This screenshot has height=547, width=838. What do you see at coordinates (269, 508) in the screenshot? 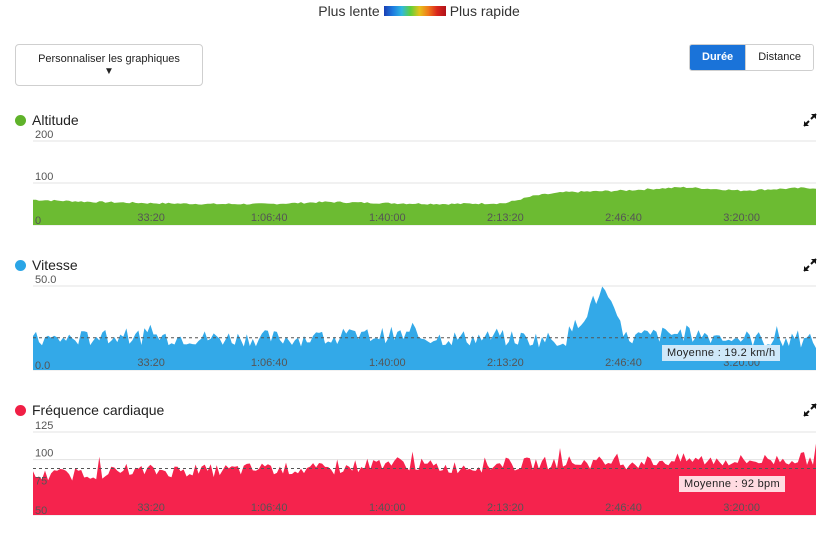
I see `heart_rate-x-tick-label: 1:06:40` at bounding box center [269, 508].